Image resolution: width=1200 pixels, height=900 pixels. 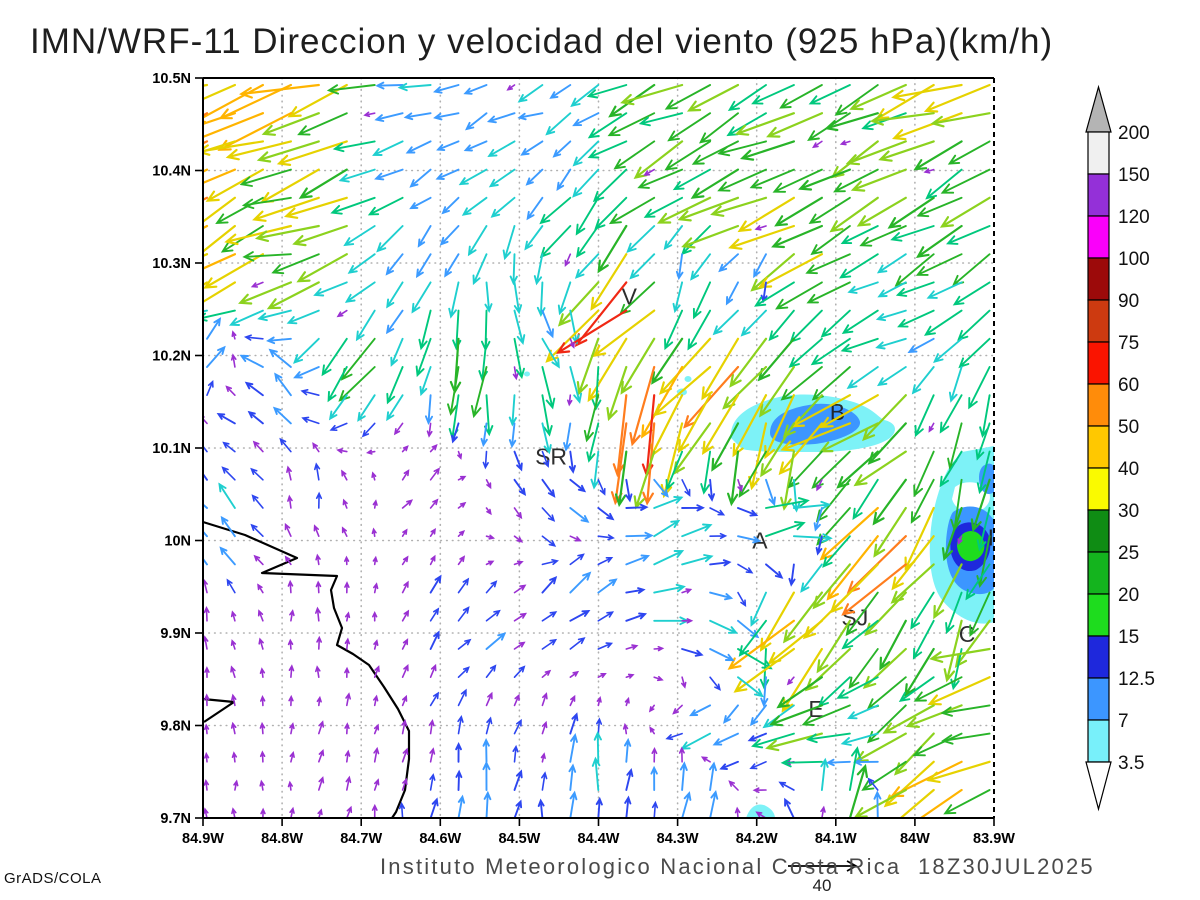 I want to click on legend-value-label: 7, so click(x=1123, y=721).